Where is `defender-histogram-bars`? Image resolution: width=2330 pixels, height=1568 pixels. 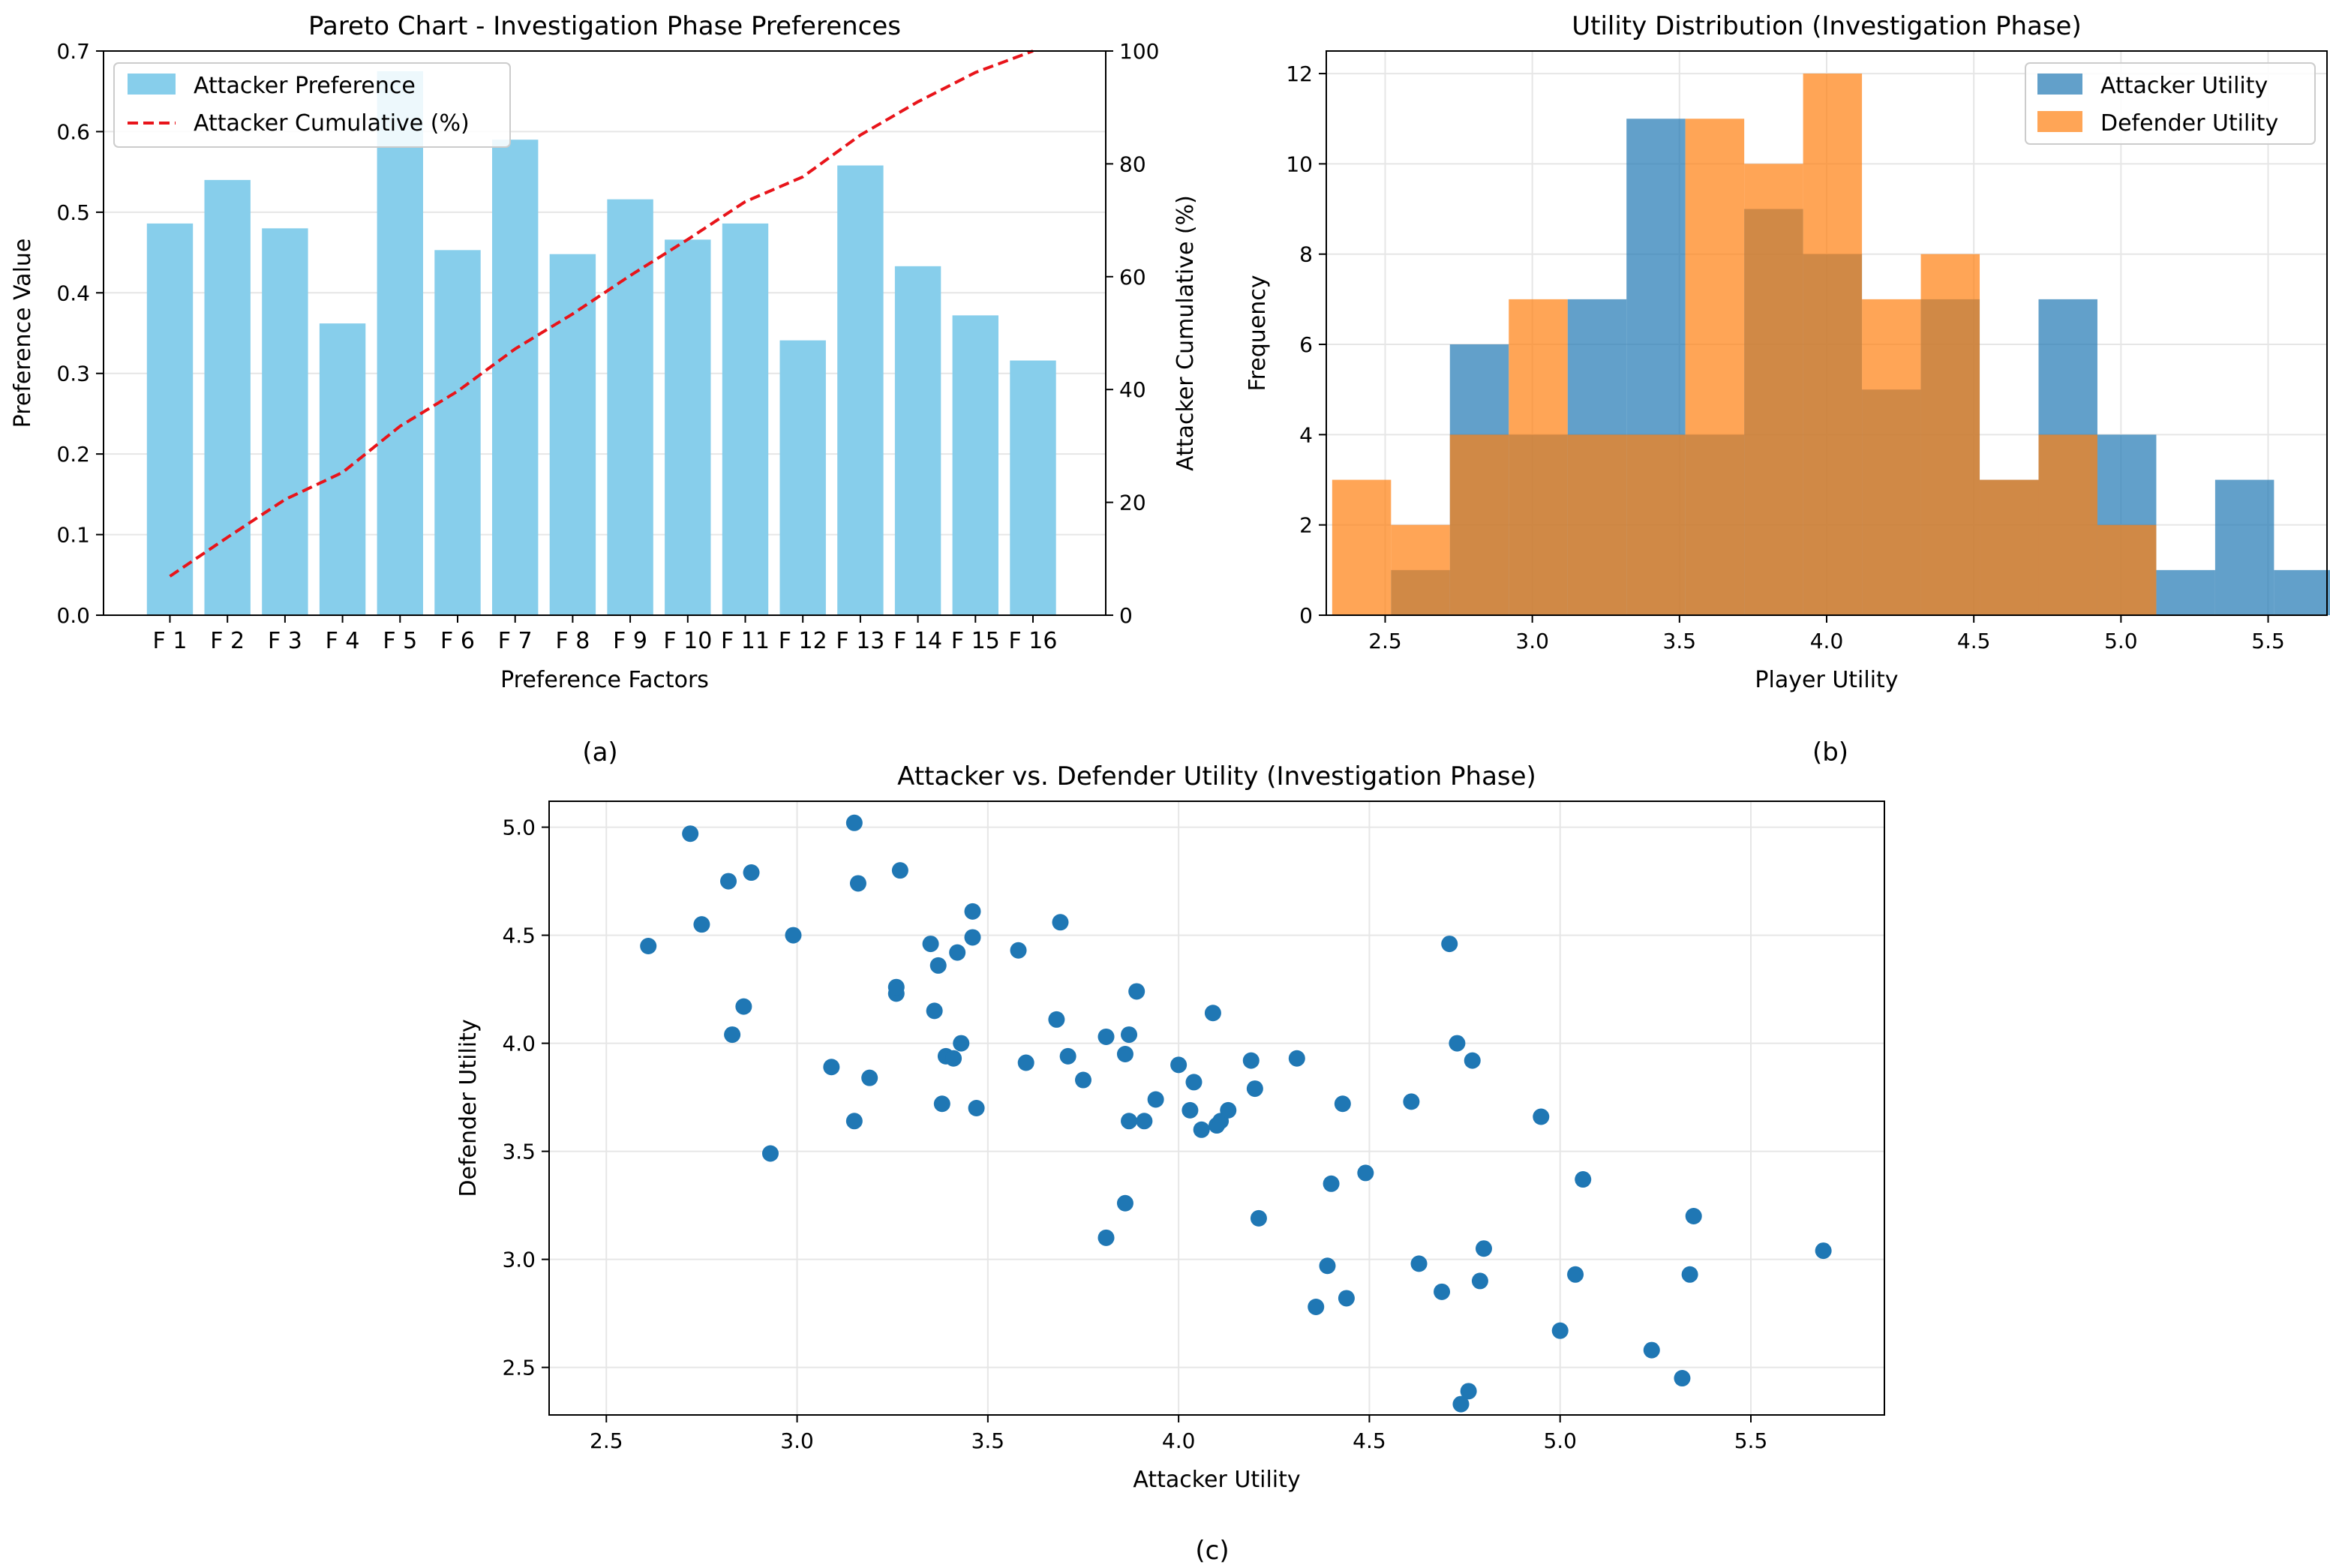
defender-histogram-bars is located at coordinates (1744, 345).